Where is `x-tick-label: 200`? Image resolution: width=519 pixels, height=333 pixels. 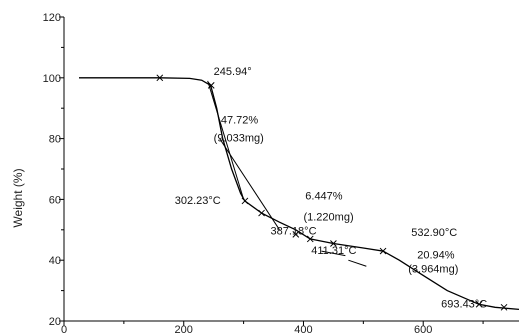 x-tick-label: 200 is located at coordinates (184, 328).